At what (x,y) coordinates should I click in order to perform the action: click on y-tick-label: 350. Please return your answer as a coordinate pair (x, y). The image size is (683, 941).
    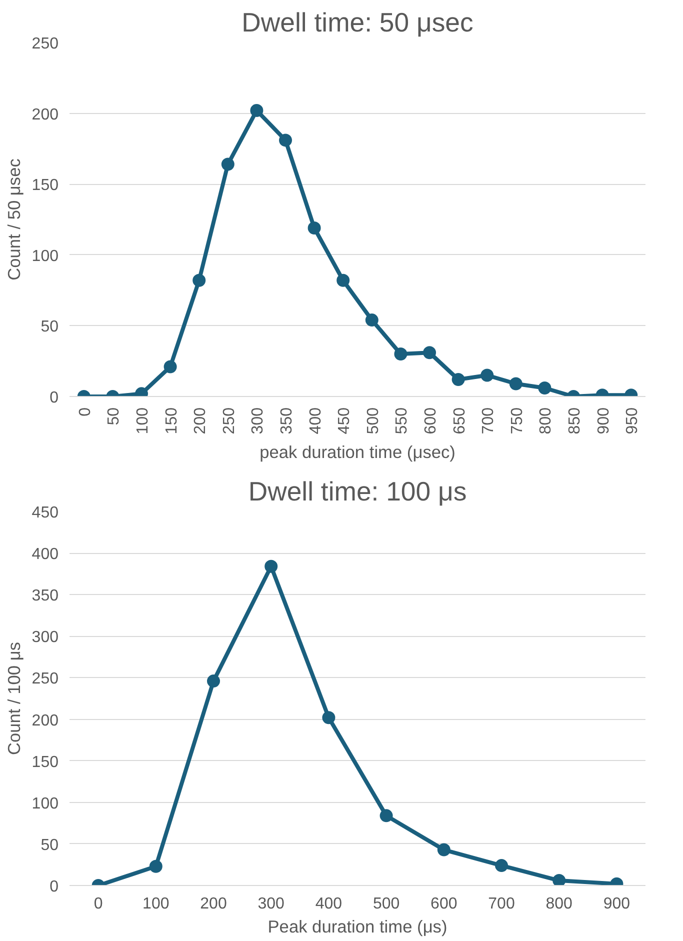
    Looking at the image, I should click on (45, 596).